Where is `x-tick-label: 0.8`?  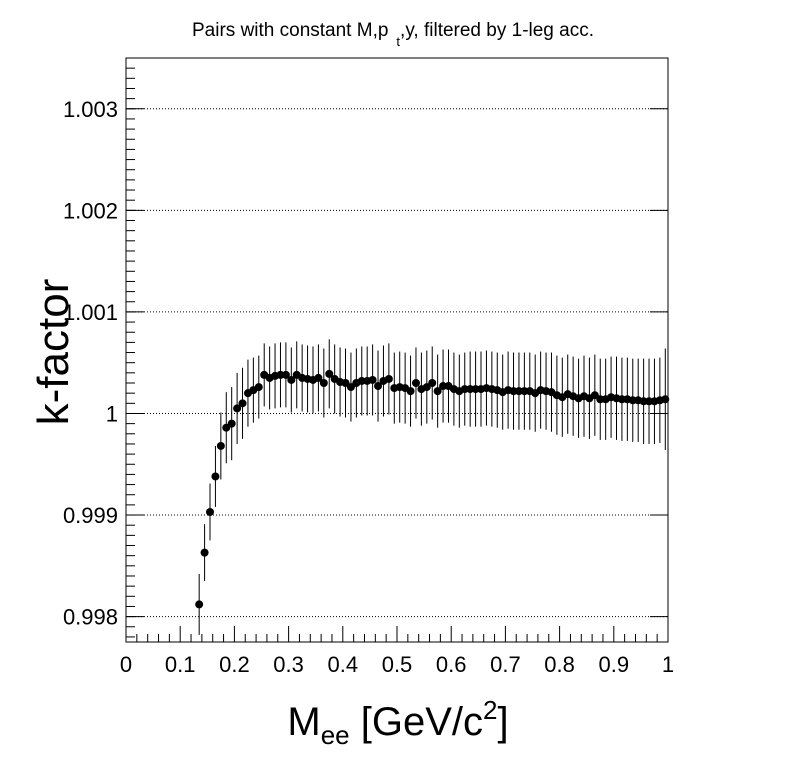
x-tick-label: 0.8 is located at coordinates (559, 664).